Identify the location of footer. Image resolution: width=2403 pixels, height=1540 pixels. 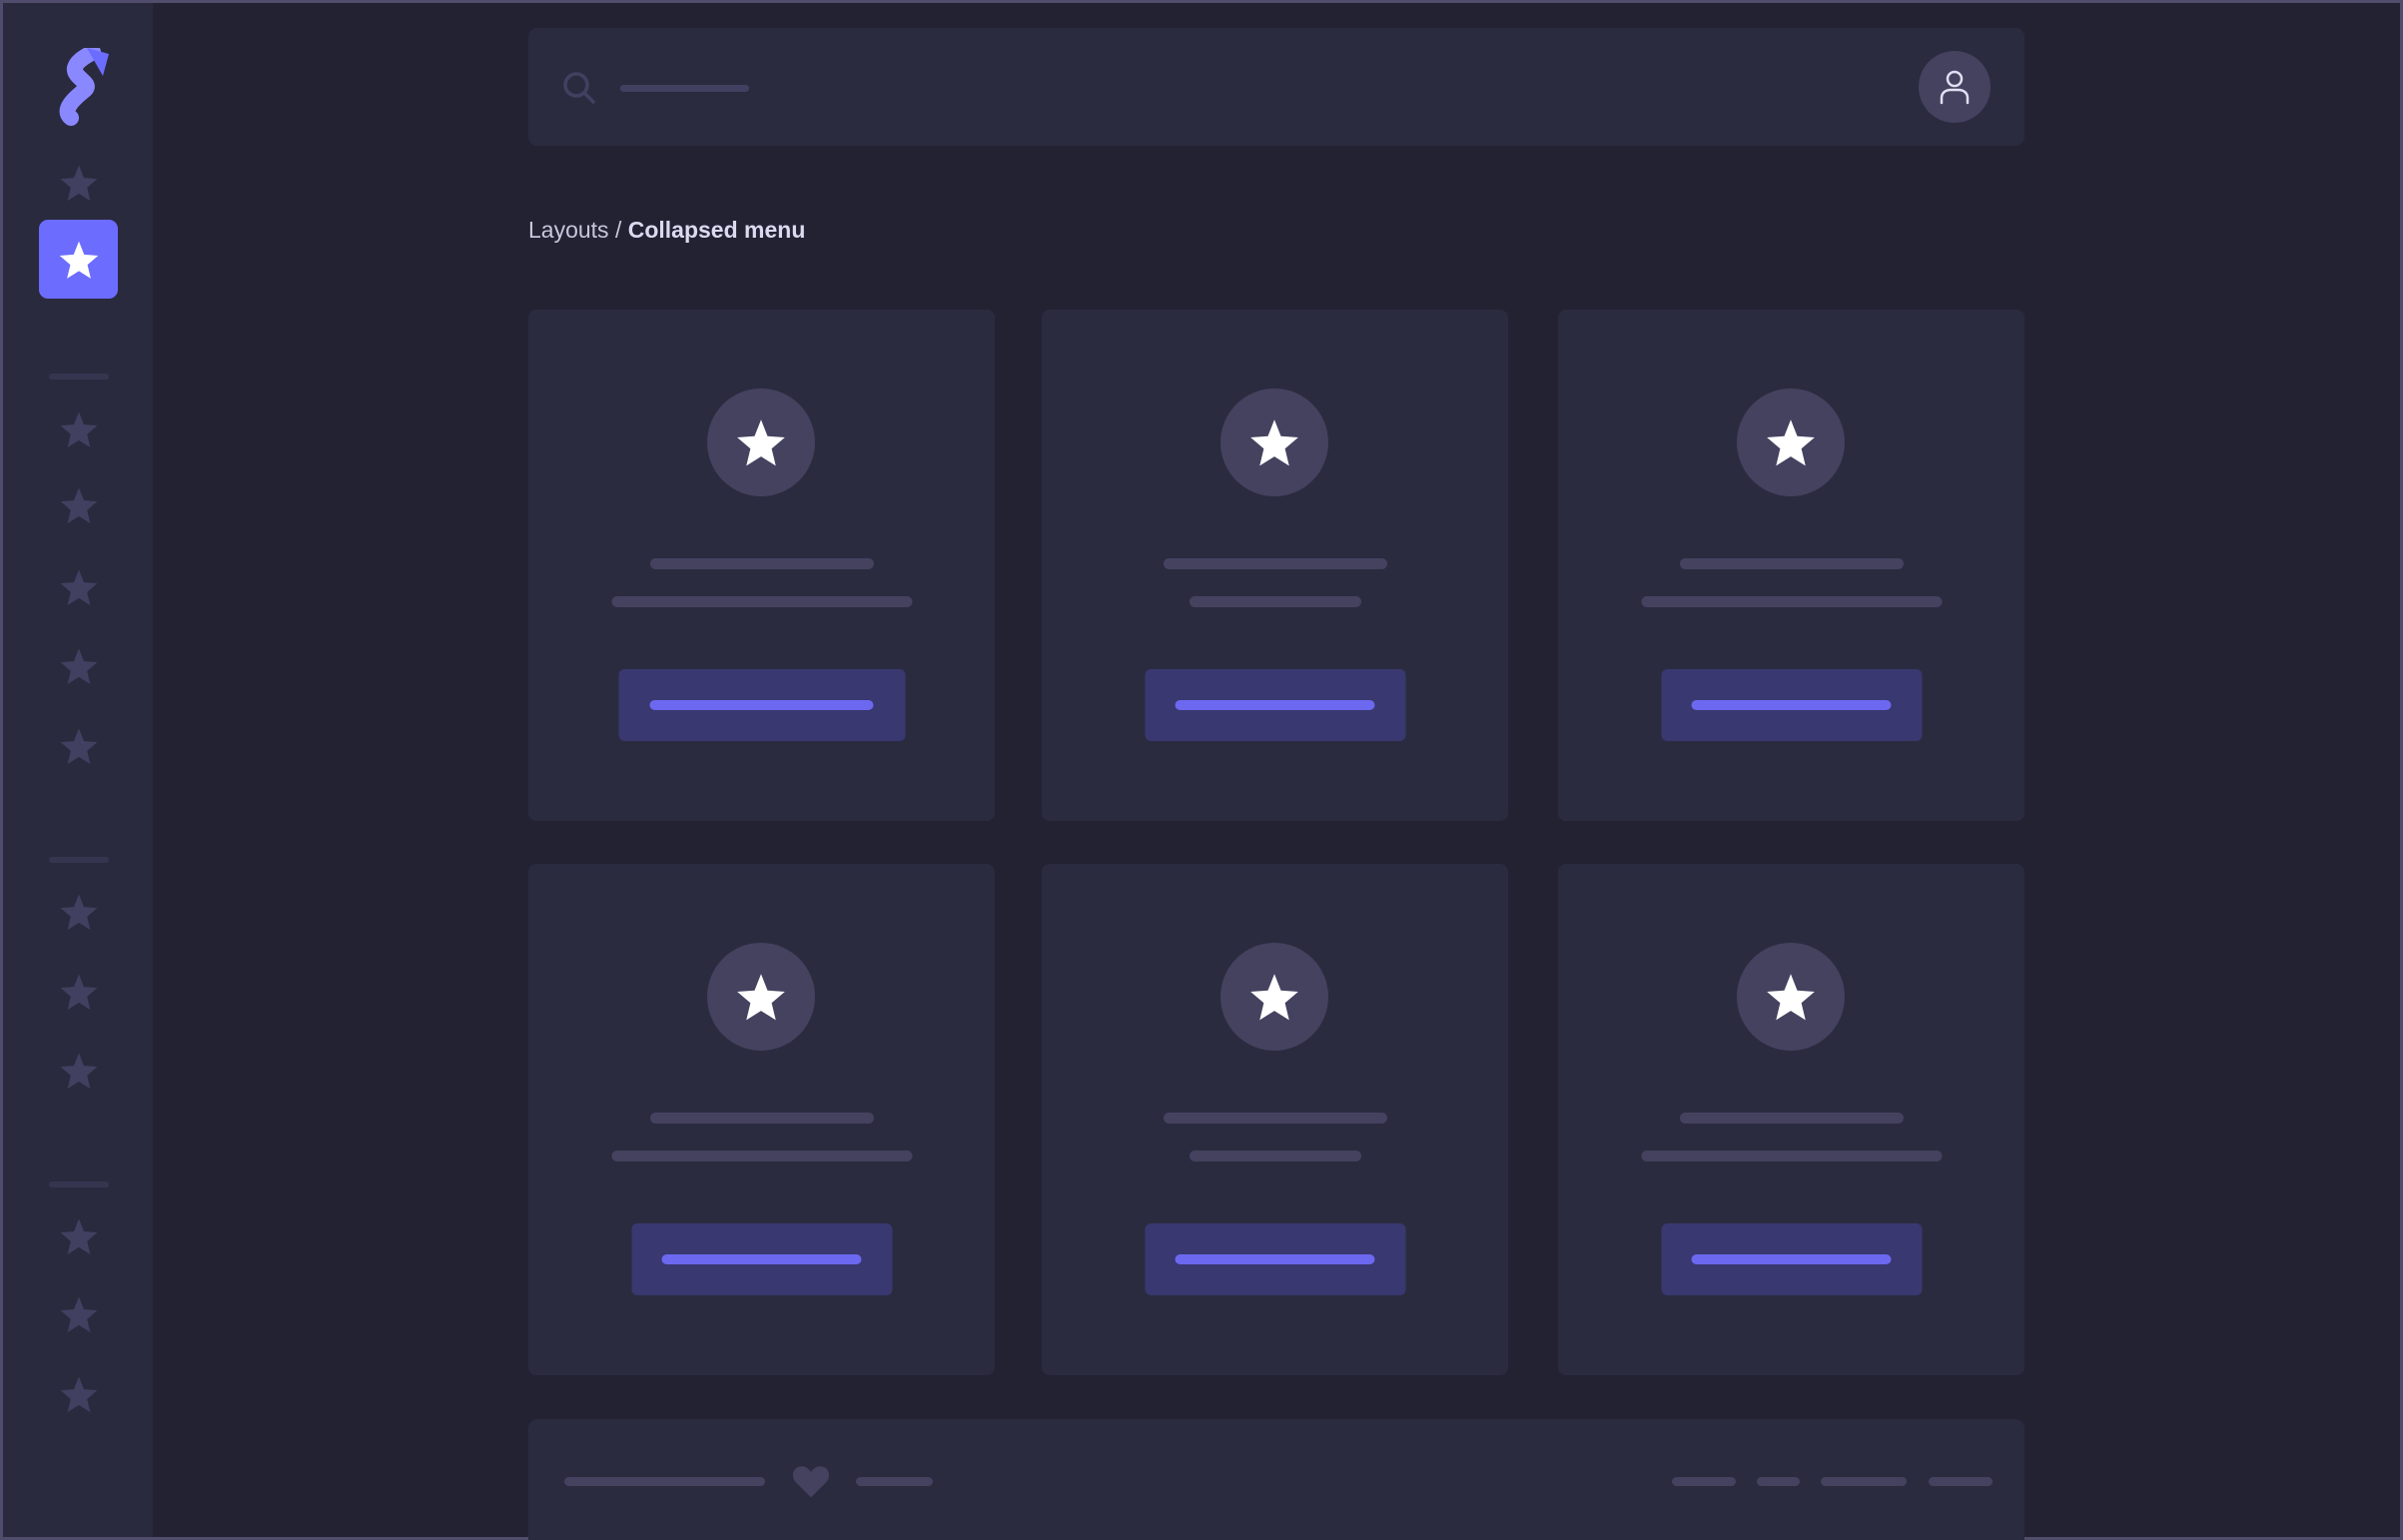
(1276, 1479).